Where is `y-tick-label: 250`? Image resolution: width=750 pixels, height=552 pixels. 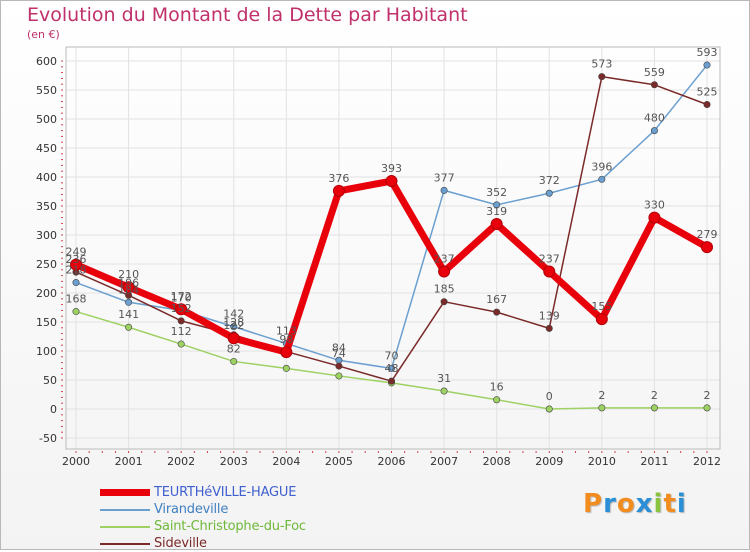 y-tick-label: 250 is located at coordinates (46, 264).